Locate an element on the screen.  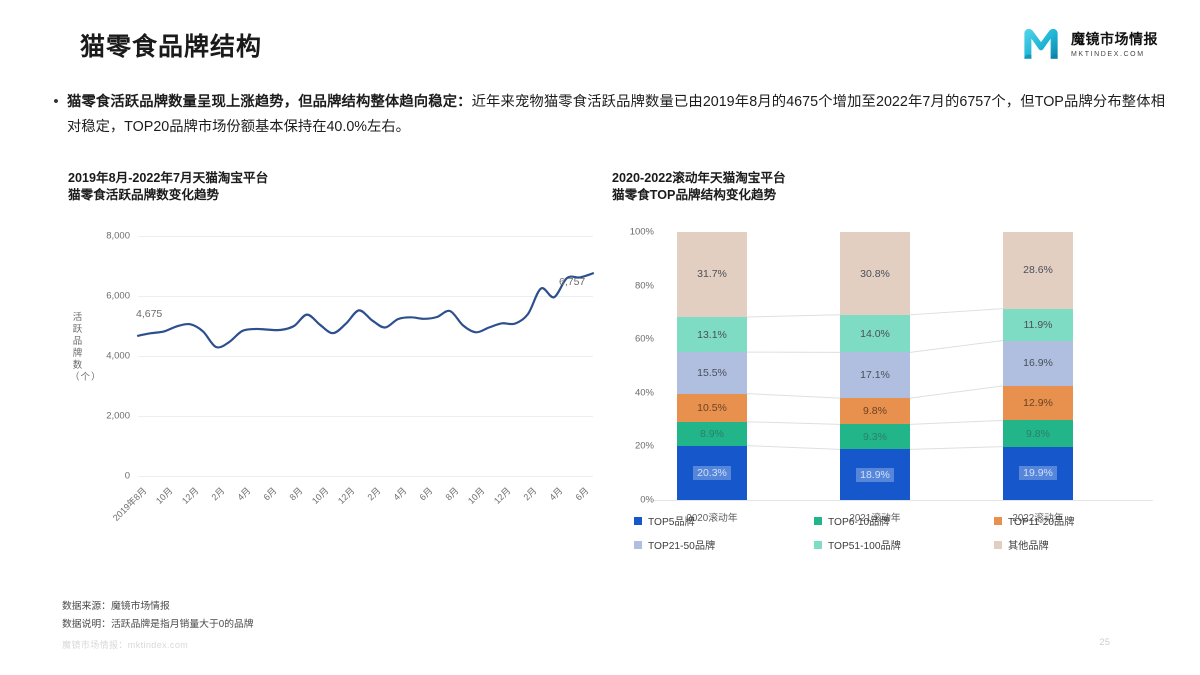
stacked-bar-segment-label: 31.7% is located at coordinates (712, 274).